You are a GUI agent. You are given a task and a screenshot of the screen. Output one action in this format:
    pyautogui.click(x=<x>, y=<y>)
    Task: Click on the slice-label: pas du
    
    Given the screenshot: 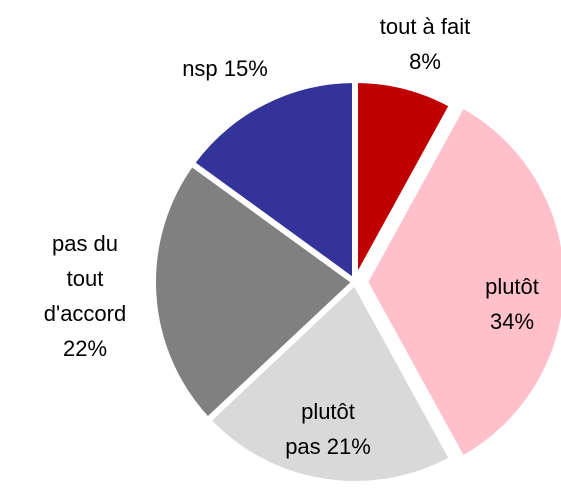 What is the action you would take?
    pyautogui.click(x=85, y=243)
    